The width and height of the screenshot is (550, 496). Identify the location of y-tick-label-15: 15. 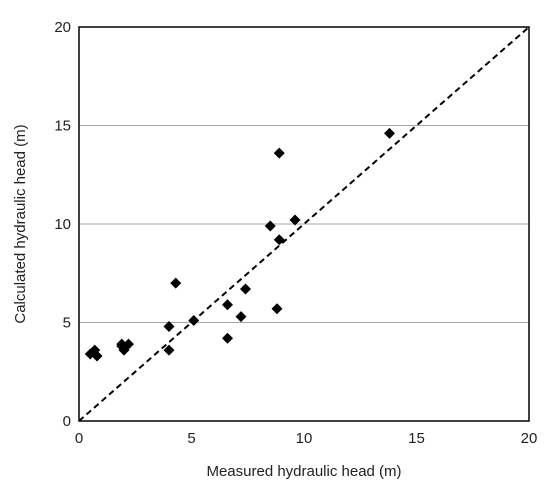
(62, 126).